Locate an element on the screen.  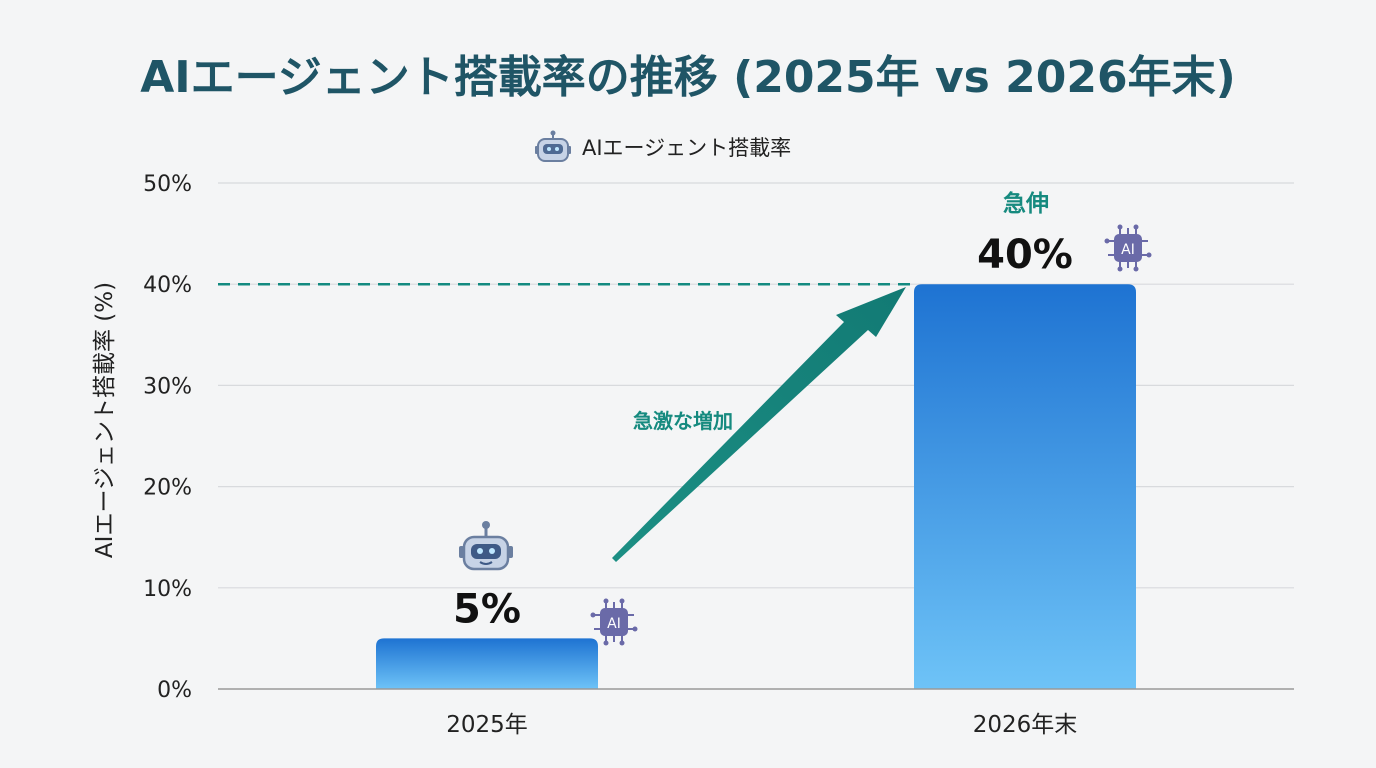
y-axis-label: AIエージェント搭載率 (%) is located at coordinates (105, 420).